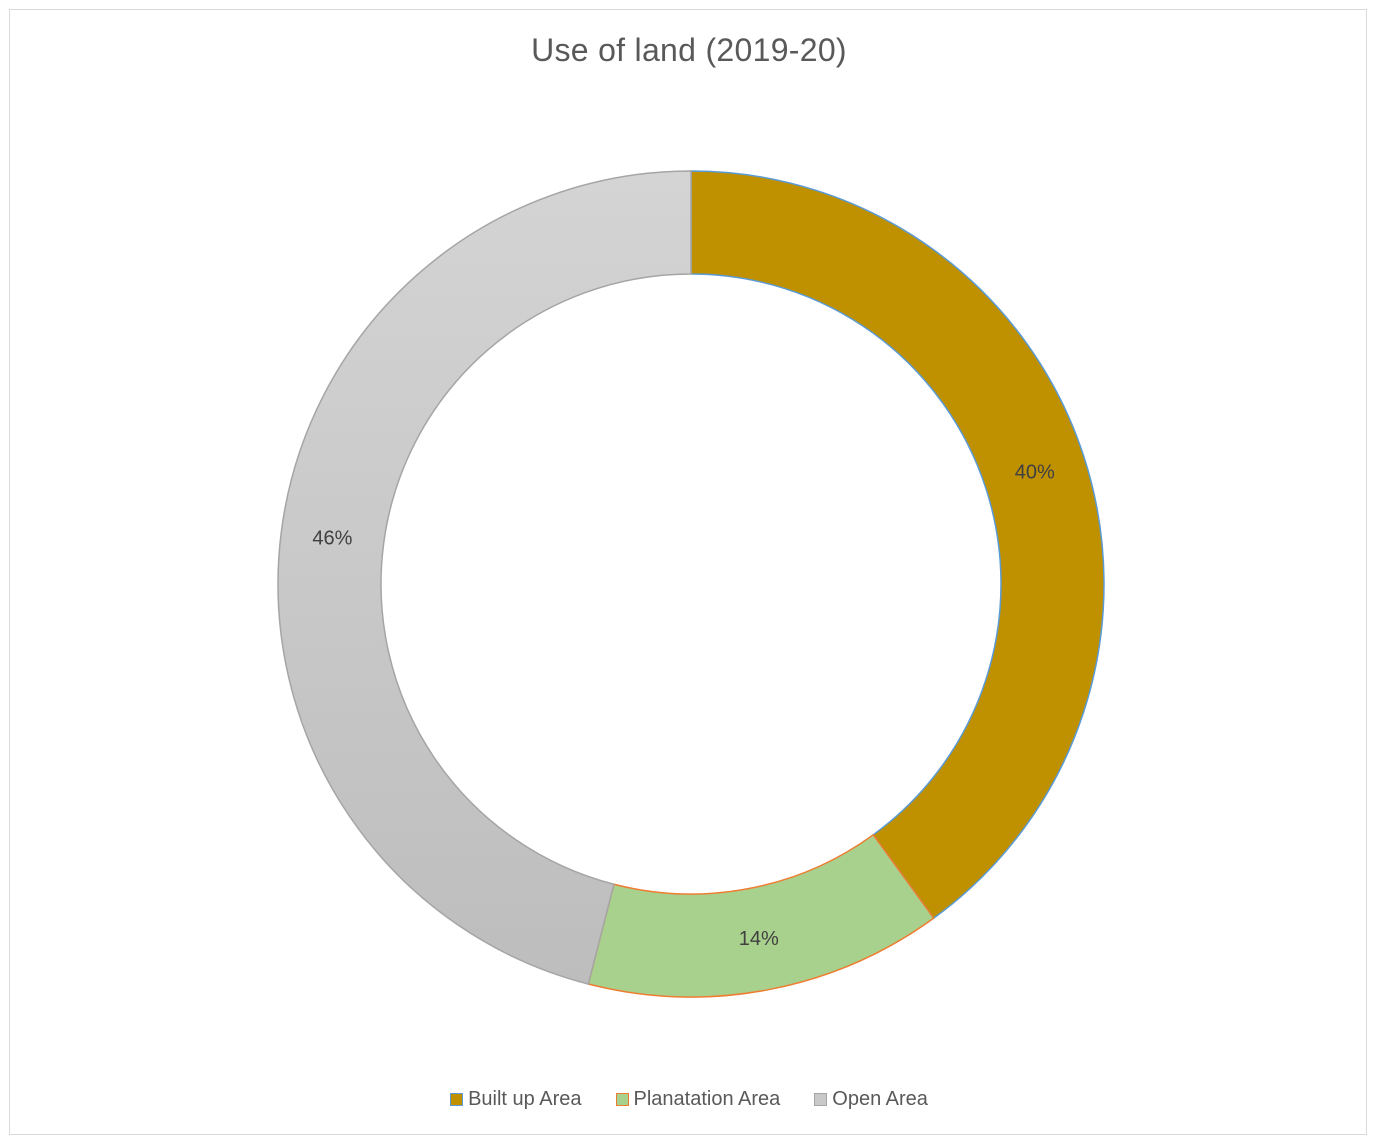  What do you see at coordinates (880, 1099) in the screenshot?
I see `legend-label-open-area: Open Area` at bounding box center [880, 1099].